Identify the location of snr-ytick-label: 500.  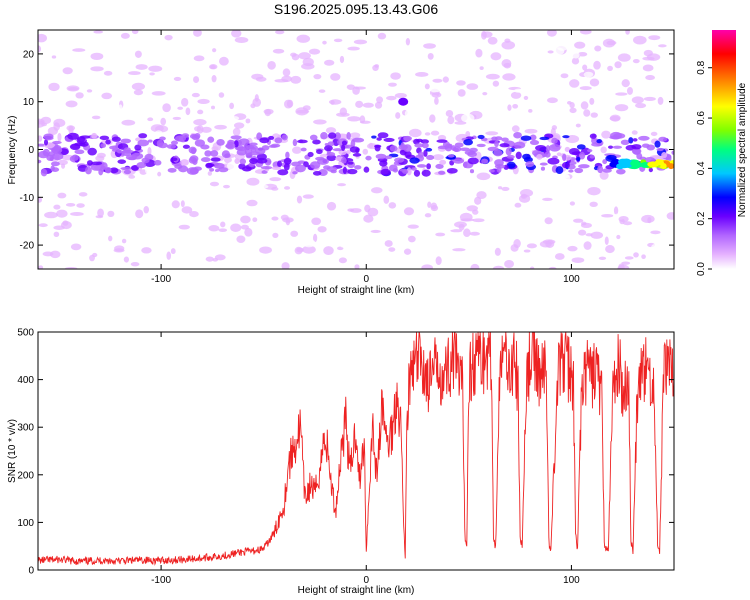
(25, 333).